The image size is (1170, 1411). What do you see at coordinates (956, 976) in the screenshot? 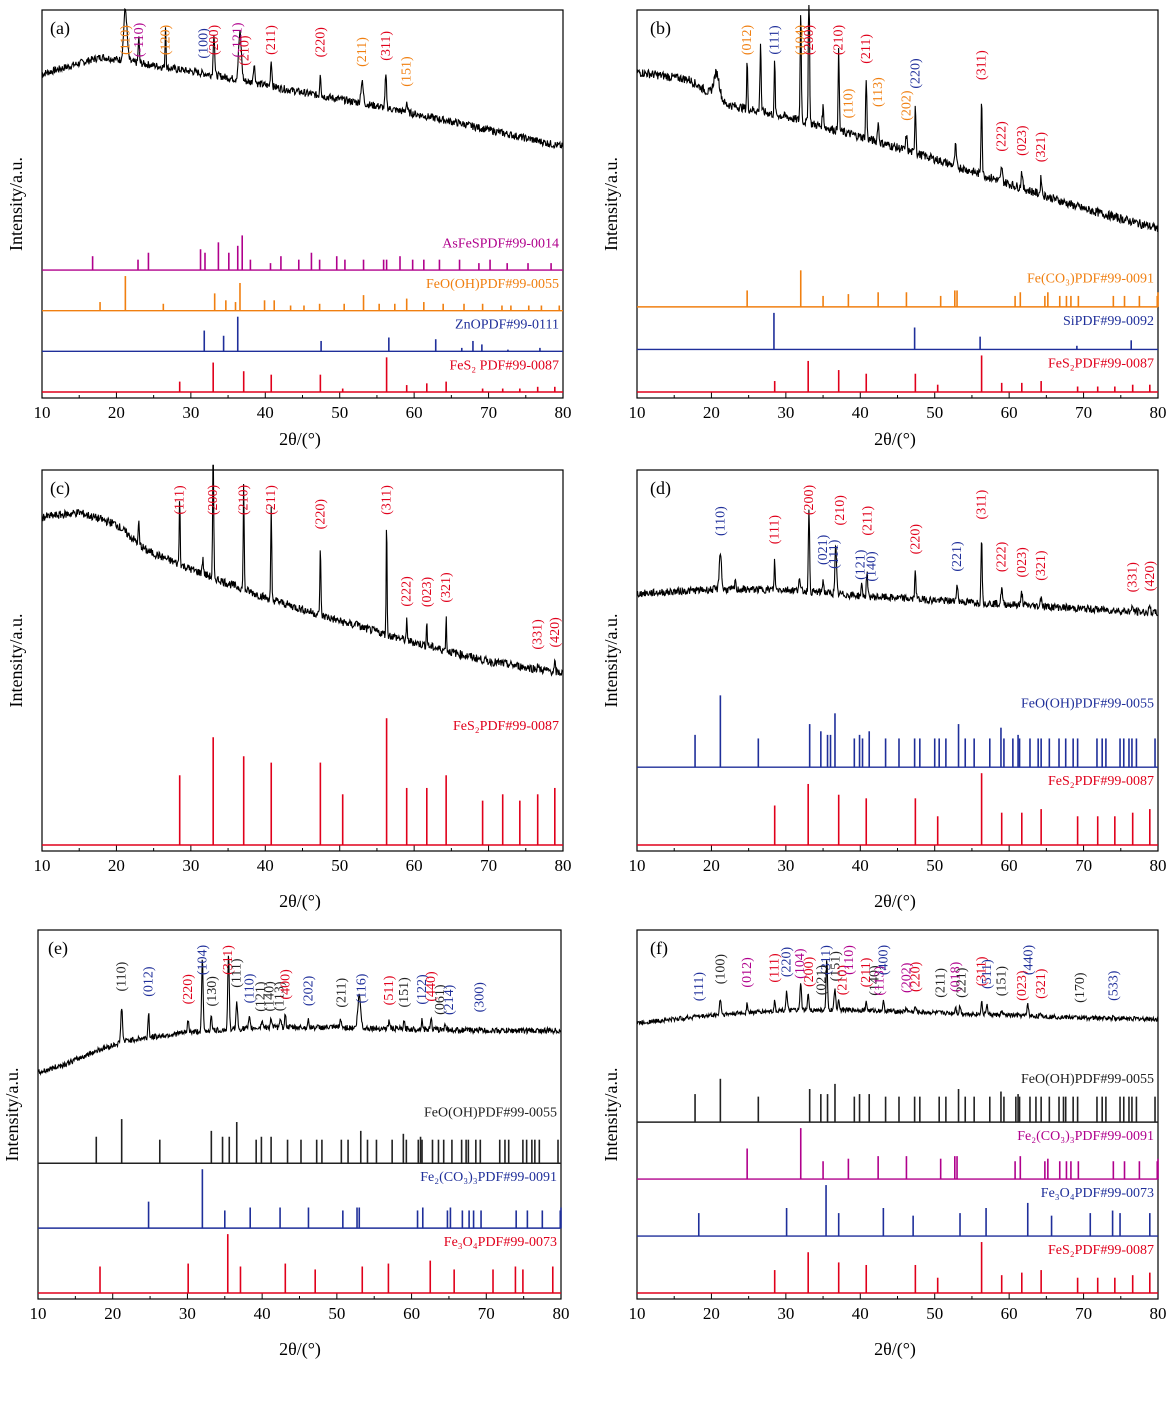
I see `peak-label: (018)` at bounding box center [956, 976].